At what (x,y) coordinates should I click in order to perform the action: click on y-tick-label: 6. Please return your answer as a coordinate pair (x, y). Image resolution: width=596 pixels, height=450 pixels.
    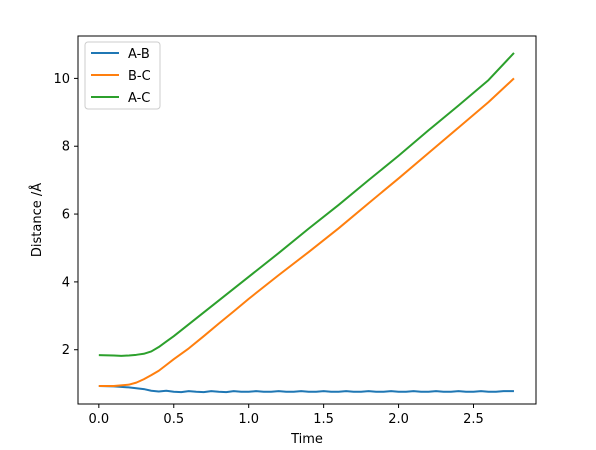
    Looking at the image, I should click on (66, 215).